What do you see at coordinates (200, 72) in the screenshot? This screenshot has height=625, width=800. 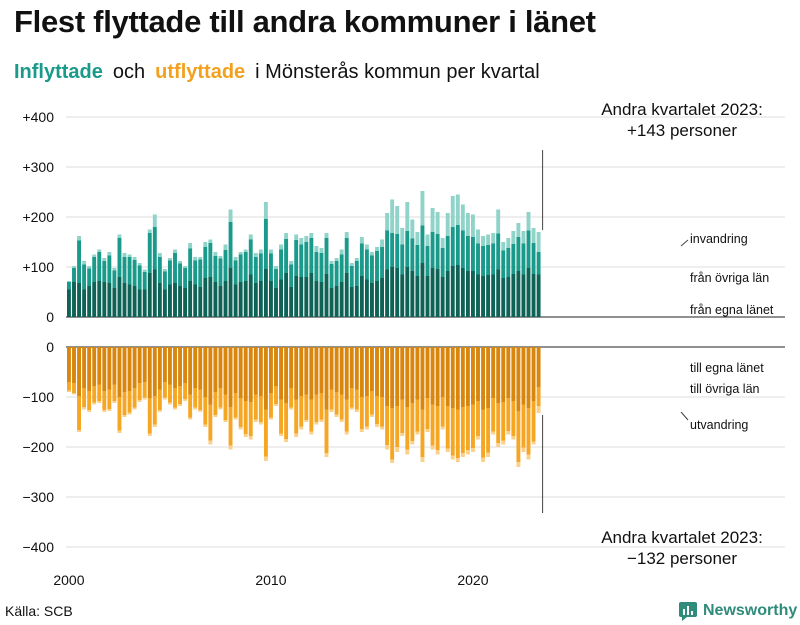 I see `legend-utflyttade: utflyttade` at bounding box center [200, 72].